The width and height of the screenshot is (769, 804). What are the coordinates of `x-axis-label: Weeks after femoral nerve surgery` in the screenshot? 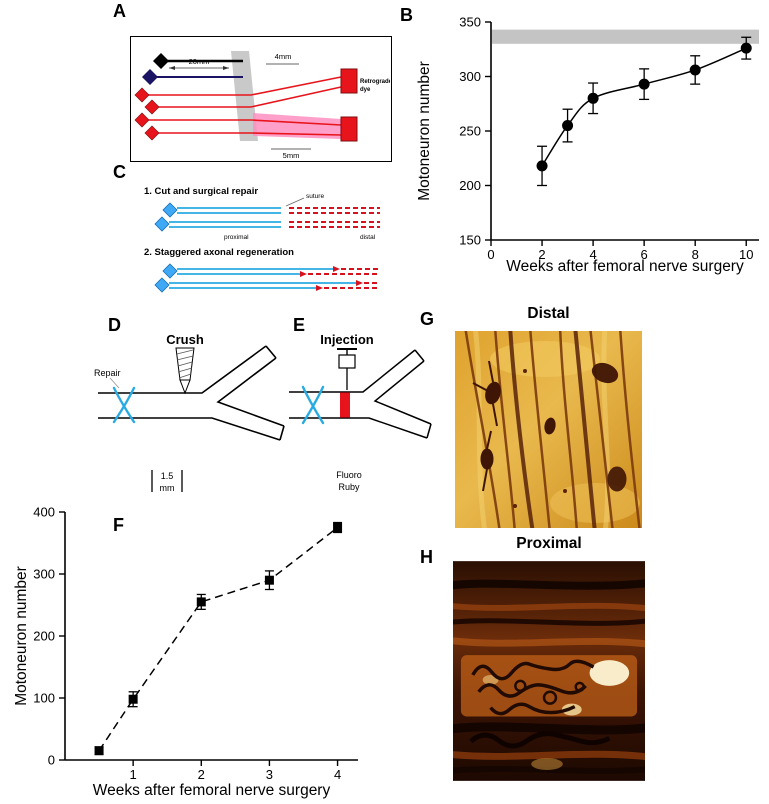 It's located at (625, 266).